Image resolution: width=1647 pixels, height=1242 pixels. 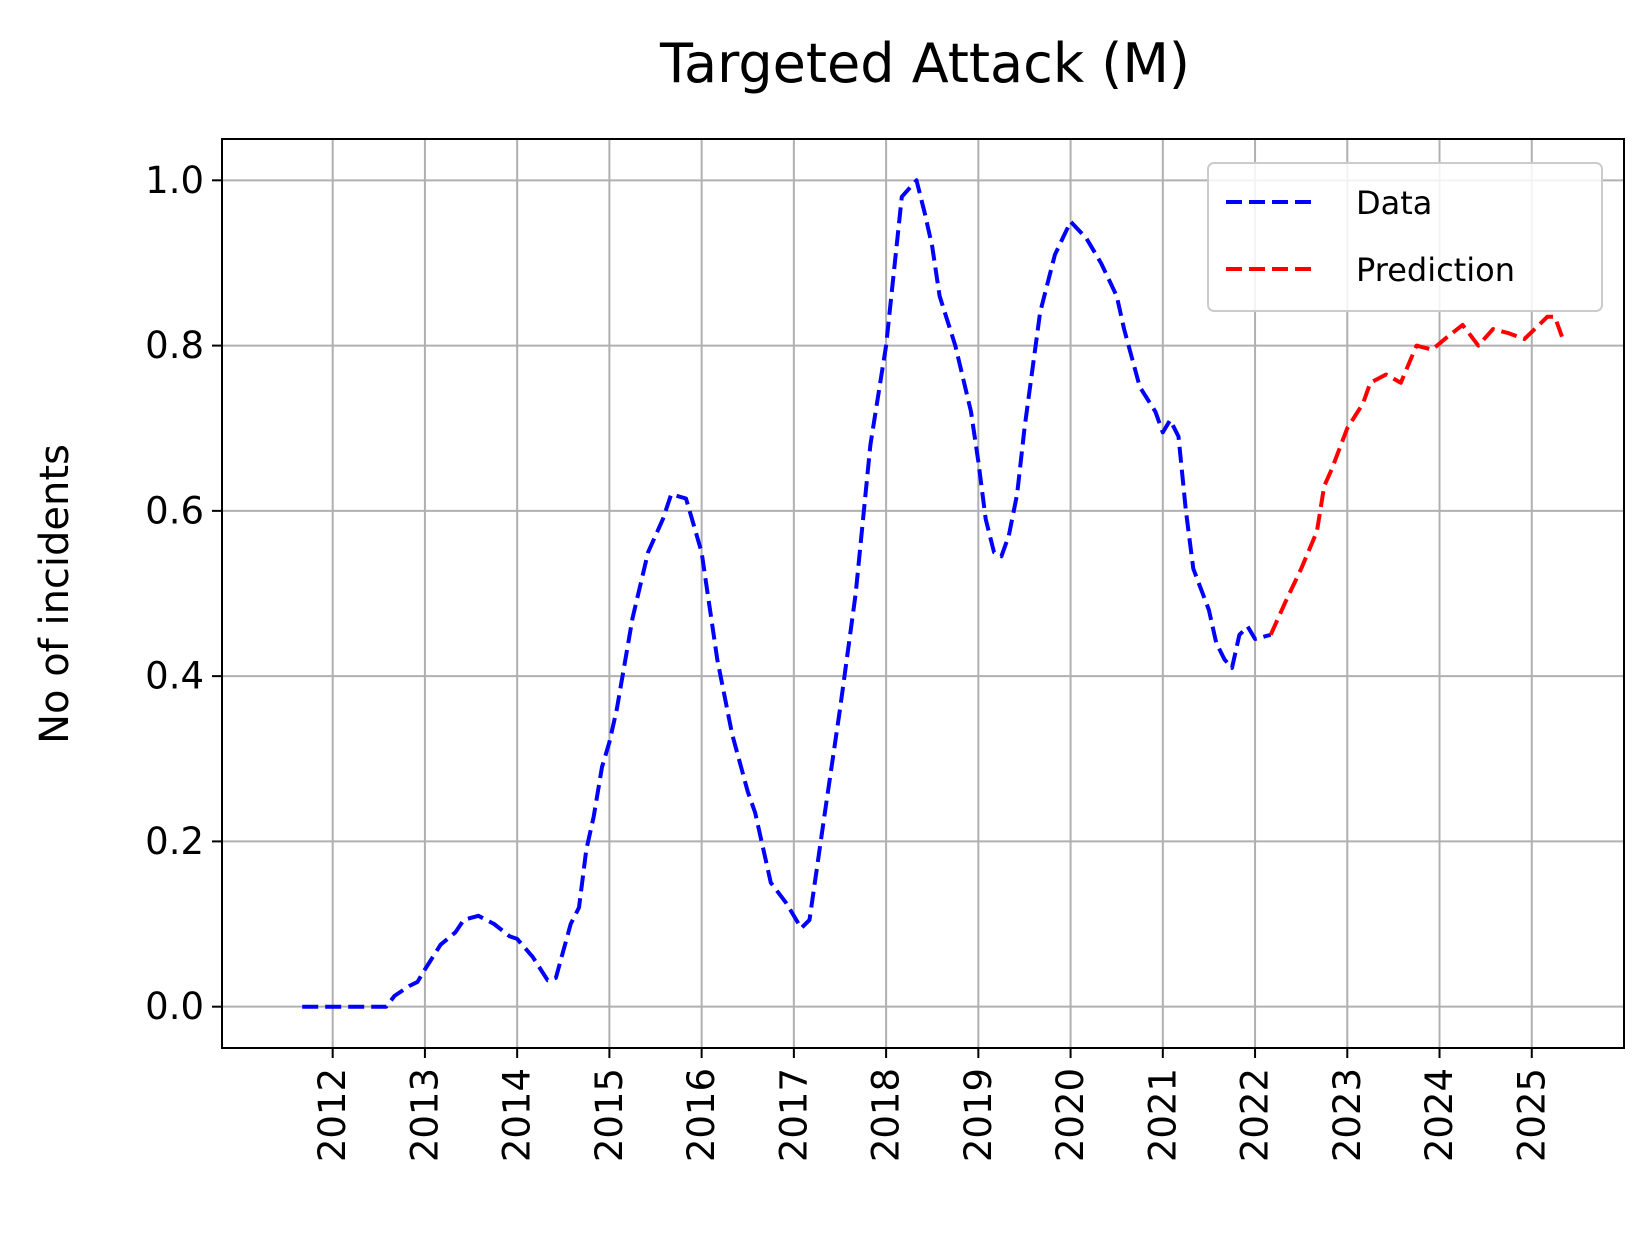 What do you see at coordinates (1070, 1115) in the screenshot?
I see `x-tick-label: 2020` at bounding box center [1070, 1115].